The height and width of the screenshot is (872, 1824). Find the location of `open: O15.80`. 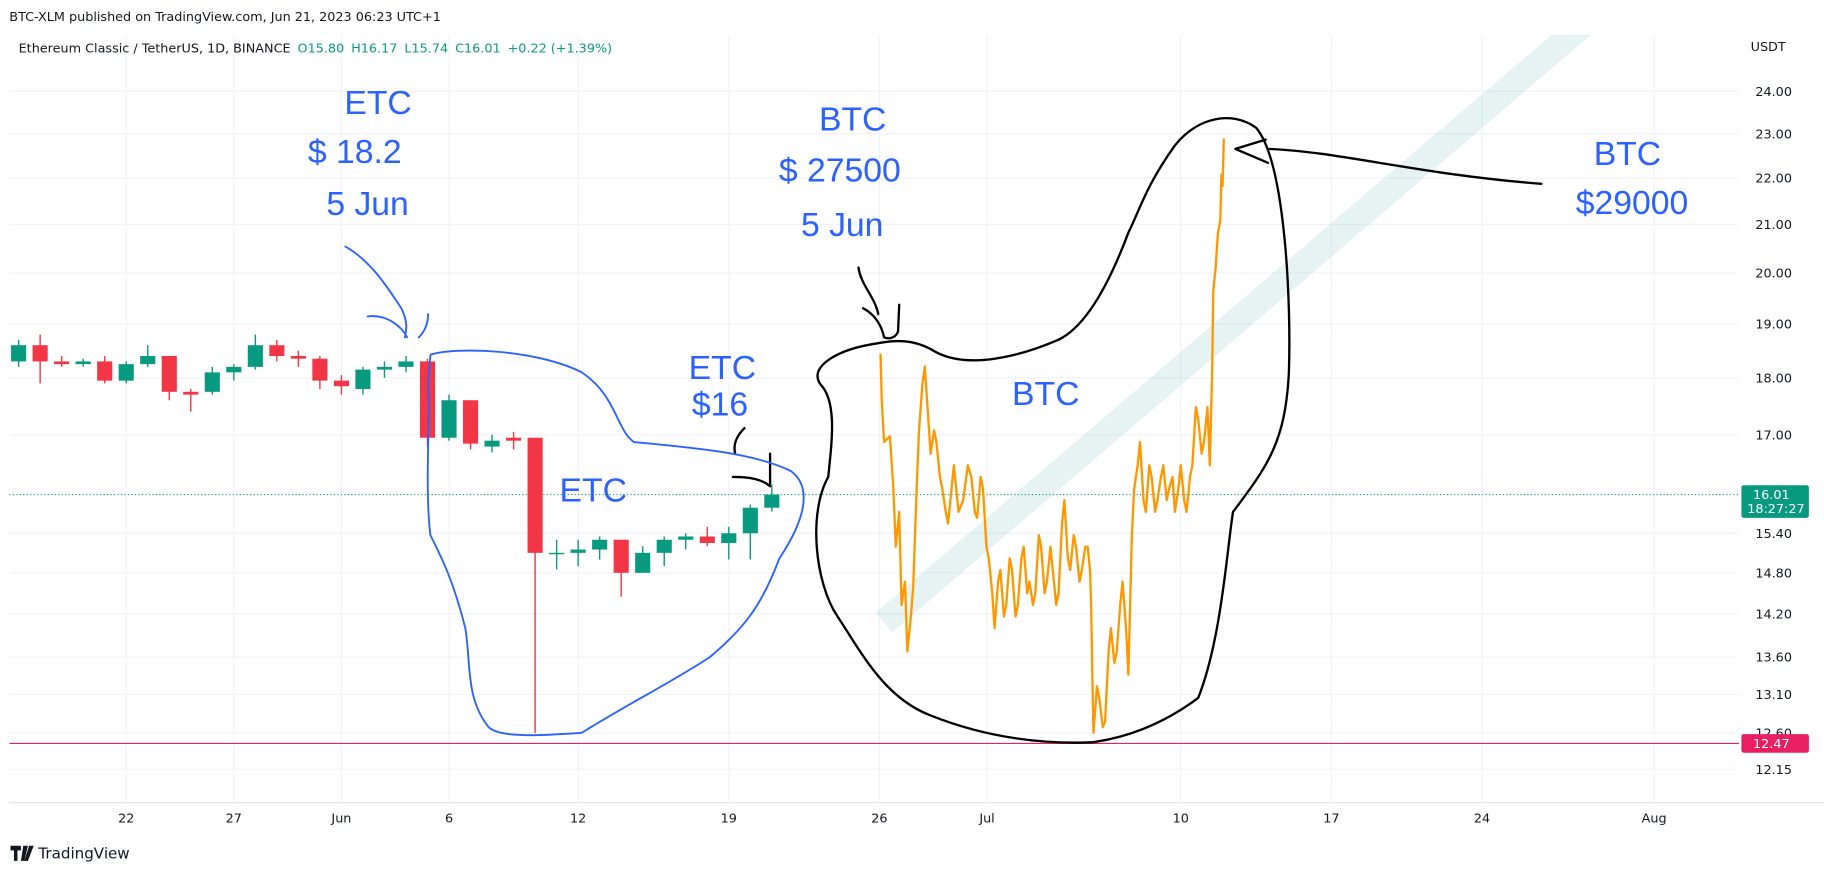

open: O15.80 is located at coordinates (321, 48).